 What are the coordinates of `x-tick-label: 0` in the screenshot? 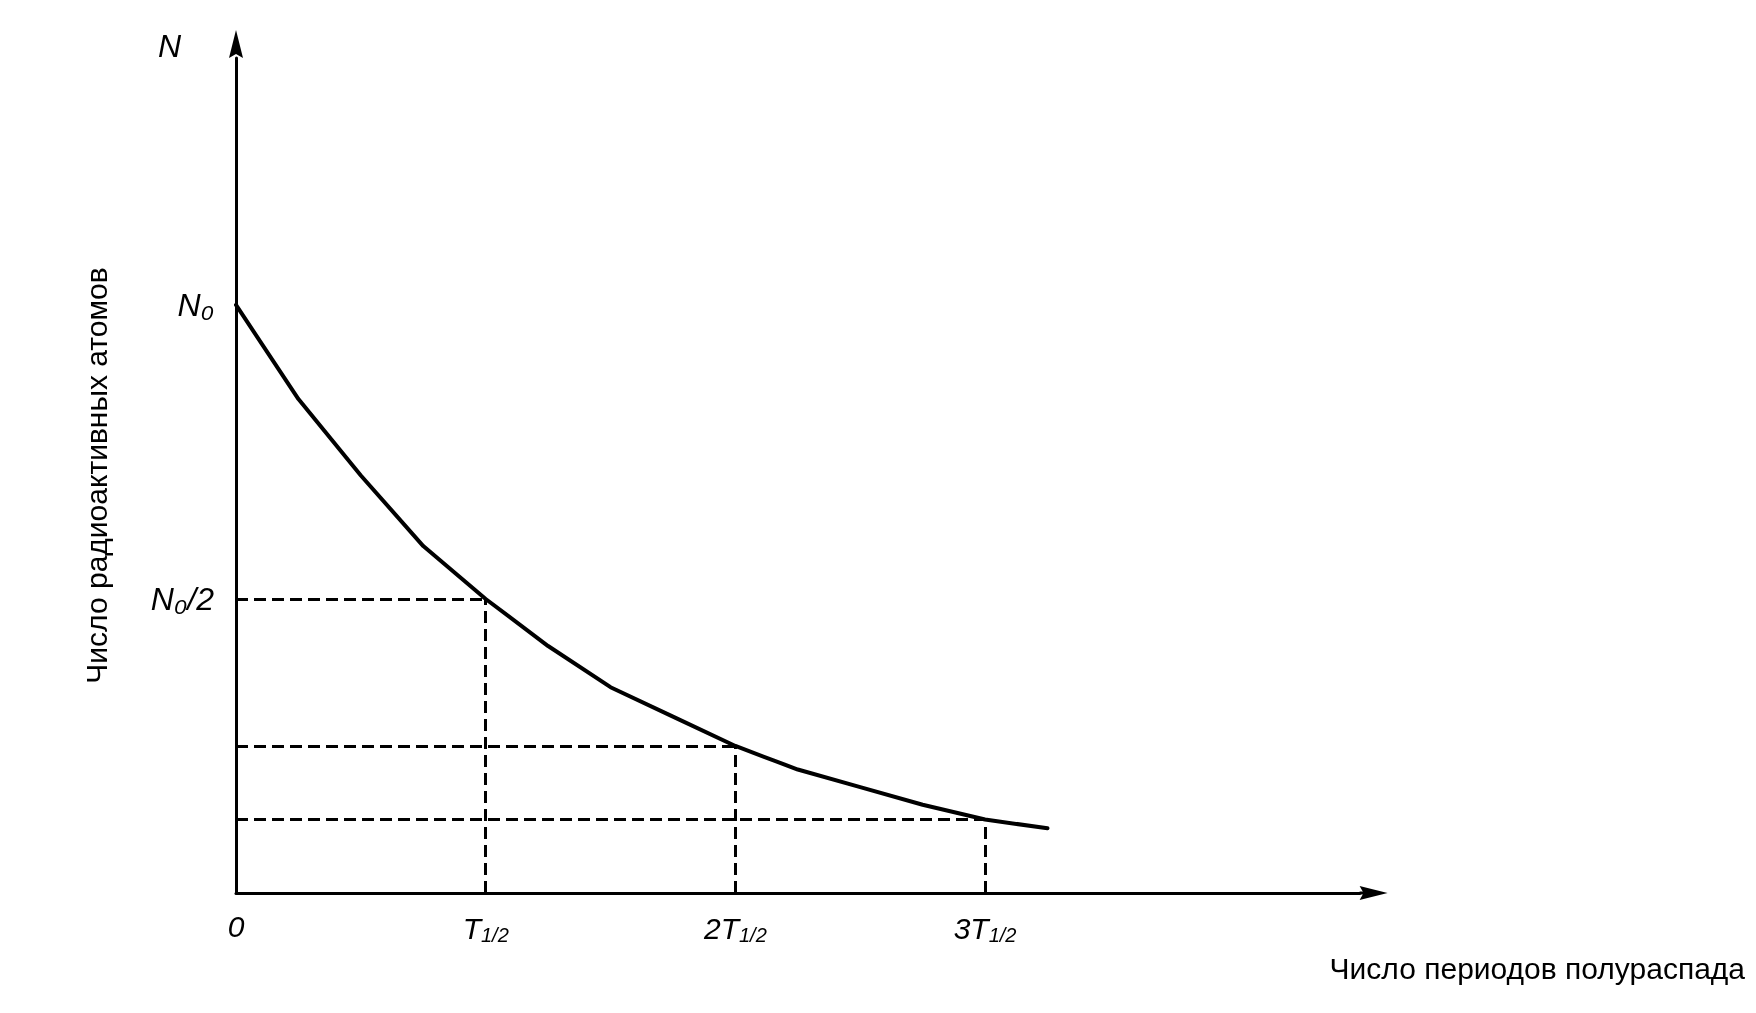 It's located at (236, 926).